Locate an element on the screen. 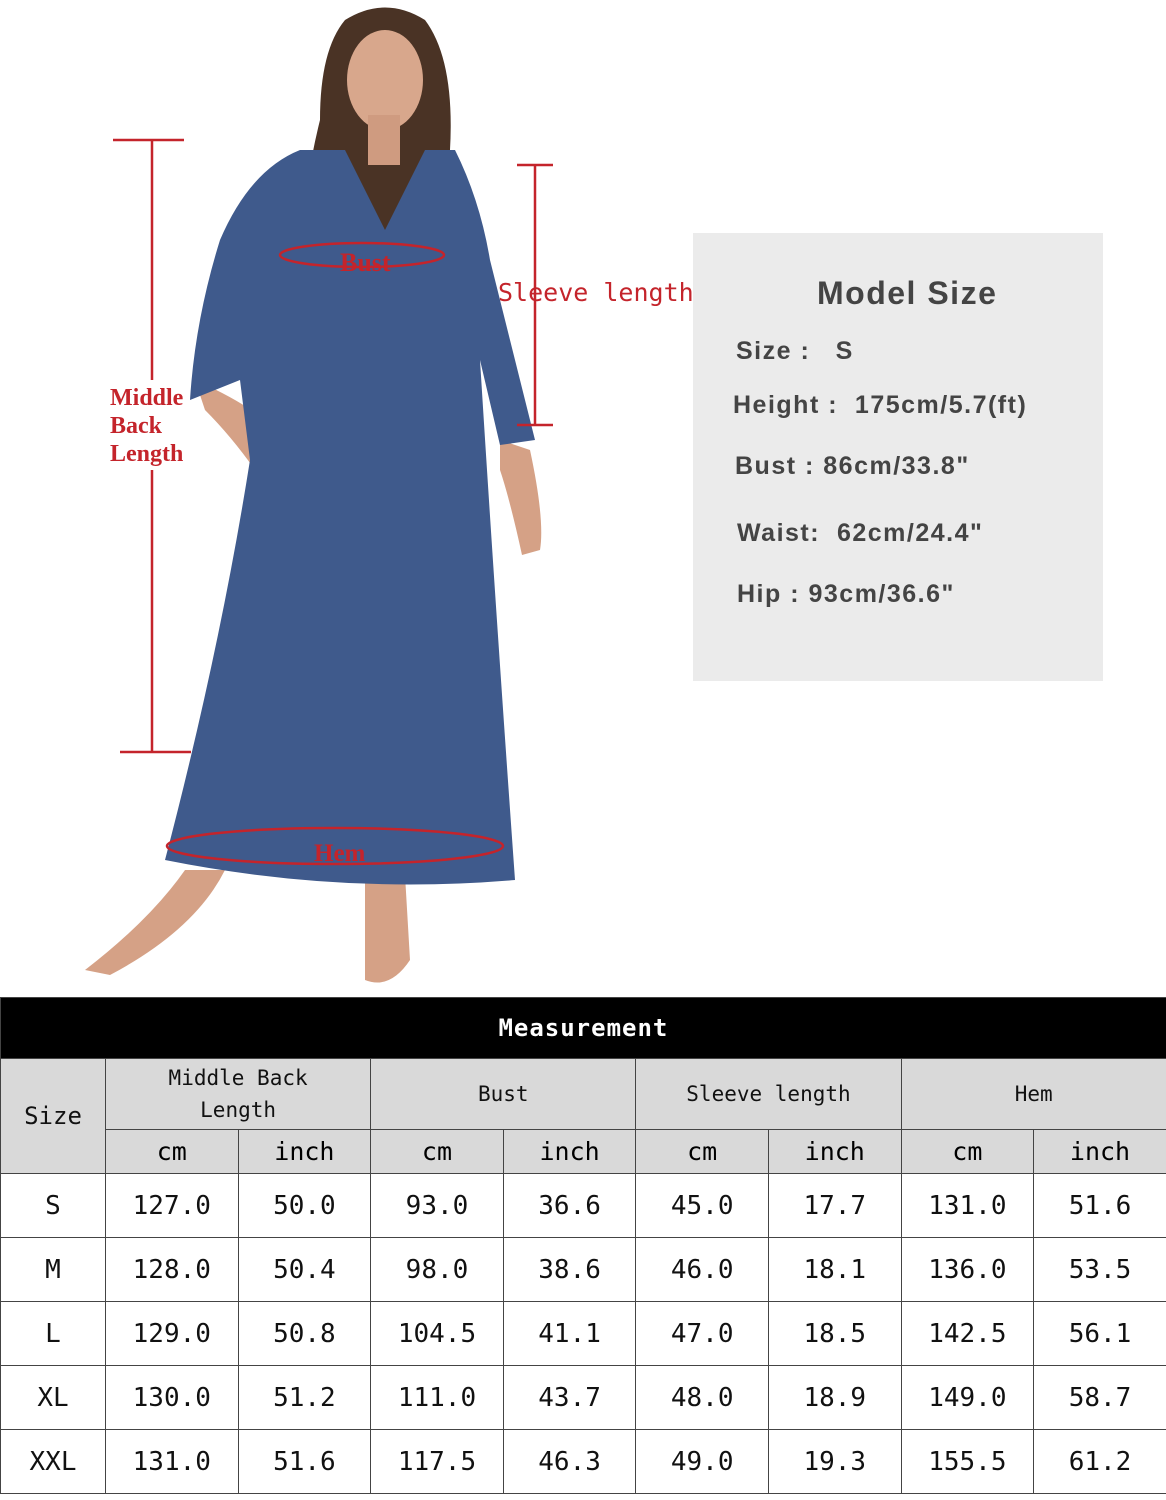  table-row: L 129.0 50.8 104.5 41.1 47.0 18.5 142.5 56.1 is located at coordinates (583, 1333).